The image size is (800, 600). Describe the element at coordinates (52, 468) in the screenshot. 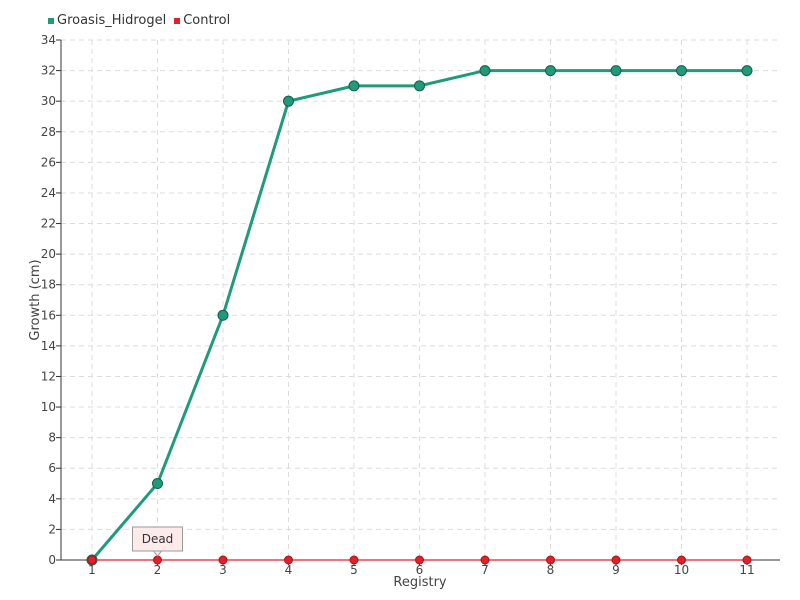

I see `y-tick-label: 6` at that location.